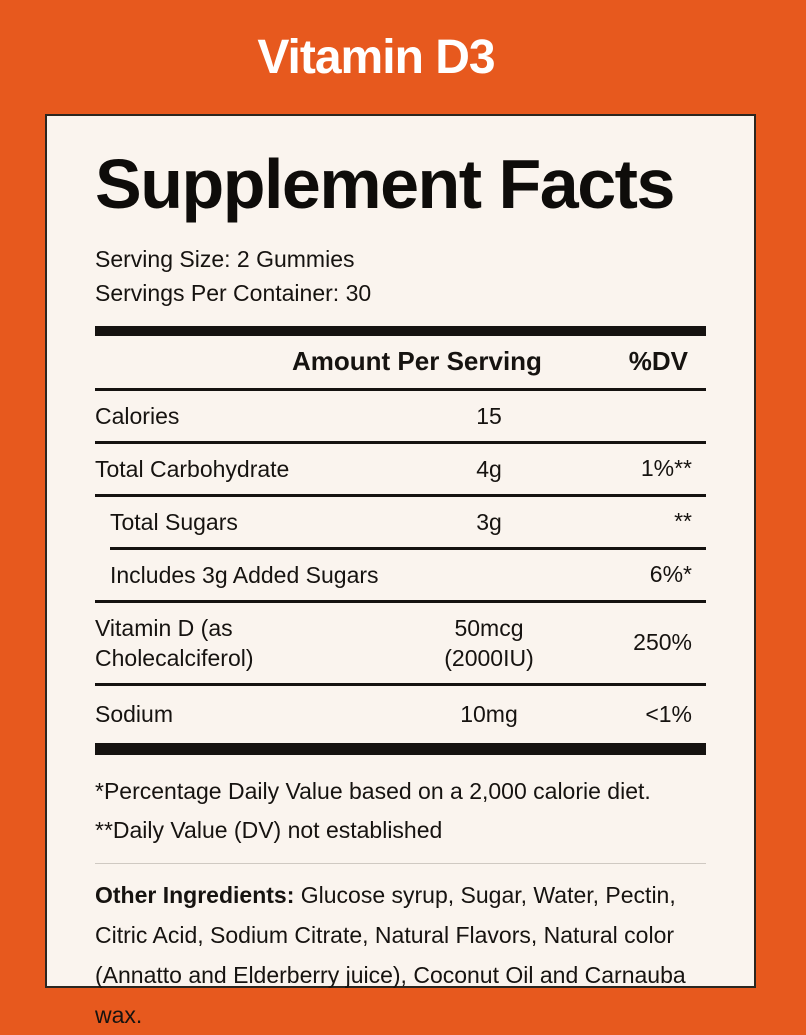 The image size is (806, 1035). Describe the element at coordinates (666, 468) in the screenshot. I see `row-dv: 1%**` at that location.